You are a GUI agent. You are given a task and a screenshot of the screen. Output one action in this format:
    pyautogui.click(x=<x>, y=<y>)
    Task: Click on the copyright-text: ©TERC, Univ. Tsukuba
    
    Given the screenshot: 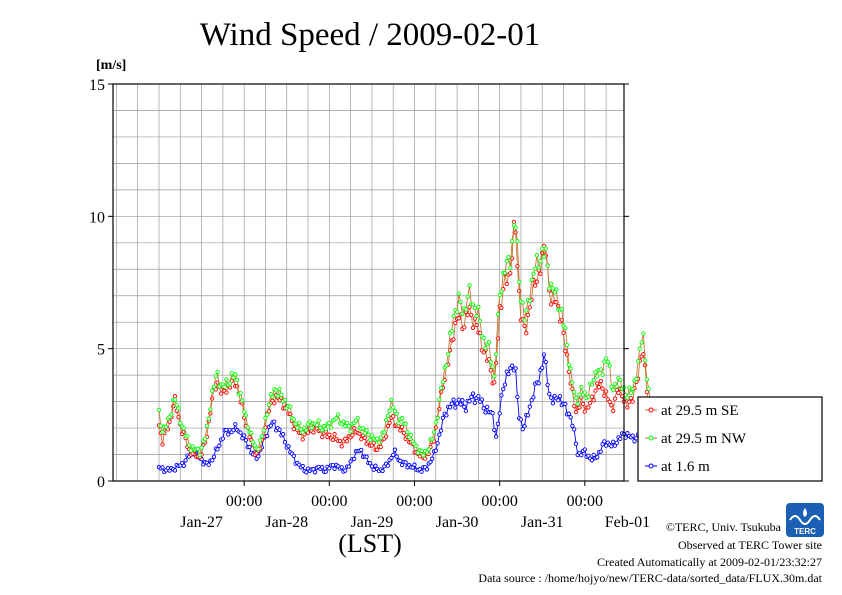 What is the action you would take?
    pyautogui.click(x=724, y=527)
    